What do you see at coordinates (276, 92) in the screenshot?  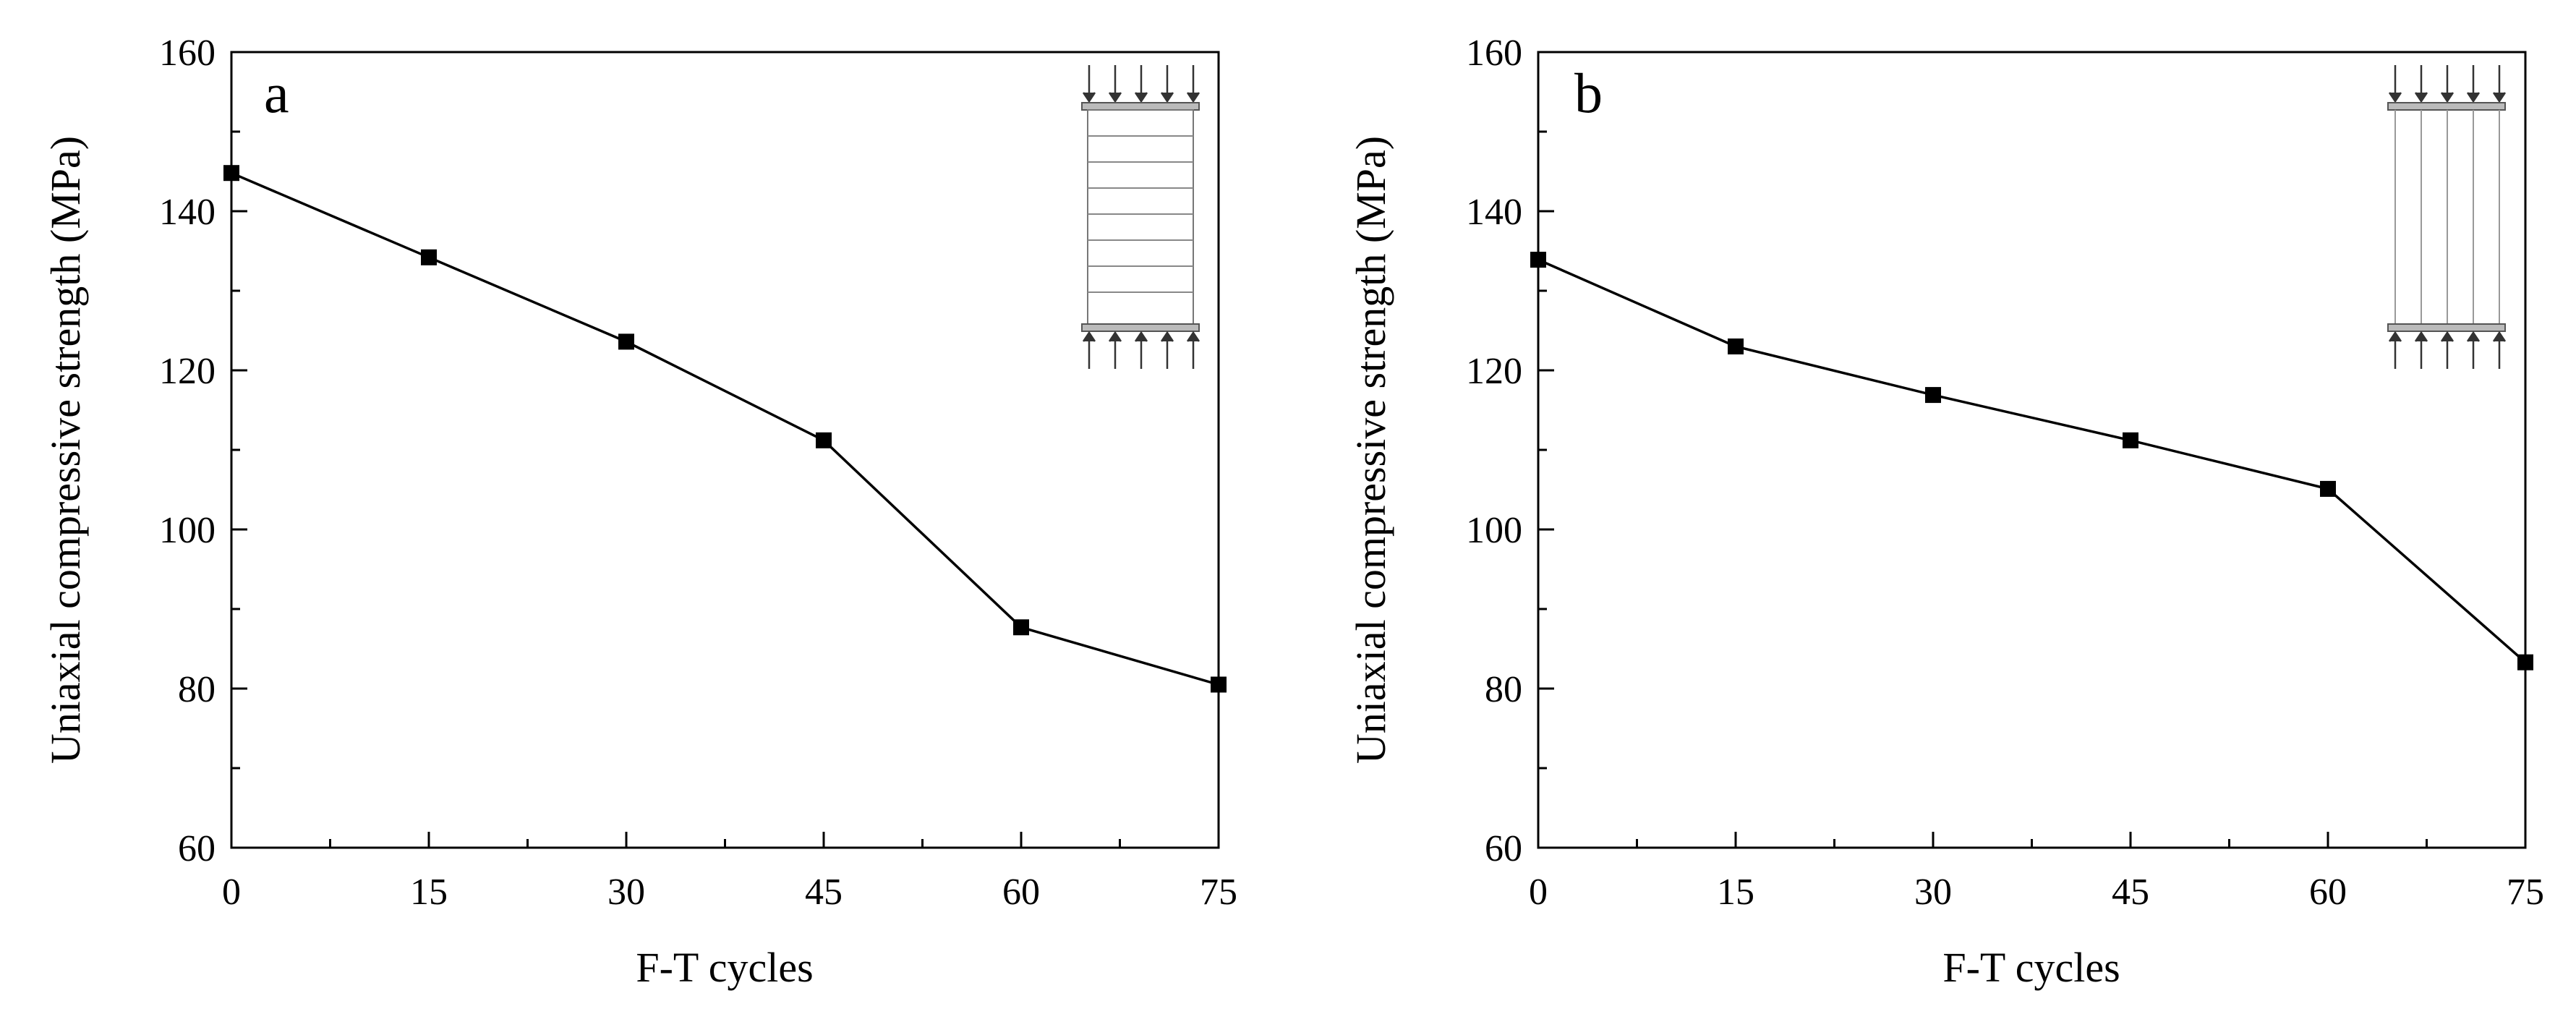 I see `panel-label: a` at bounding box center [276, 92].